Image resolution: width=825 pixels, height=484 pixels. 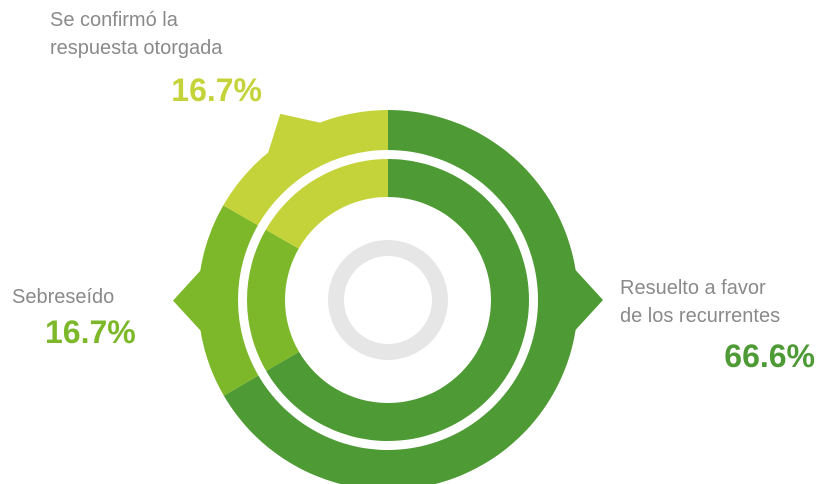 What do you see at coordinates (63, 297) in the screenshot?
I see `category-label: Sebreseído` at bounding box center [63, 297].